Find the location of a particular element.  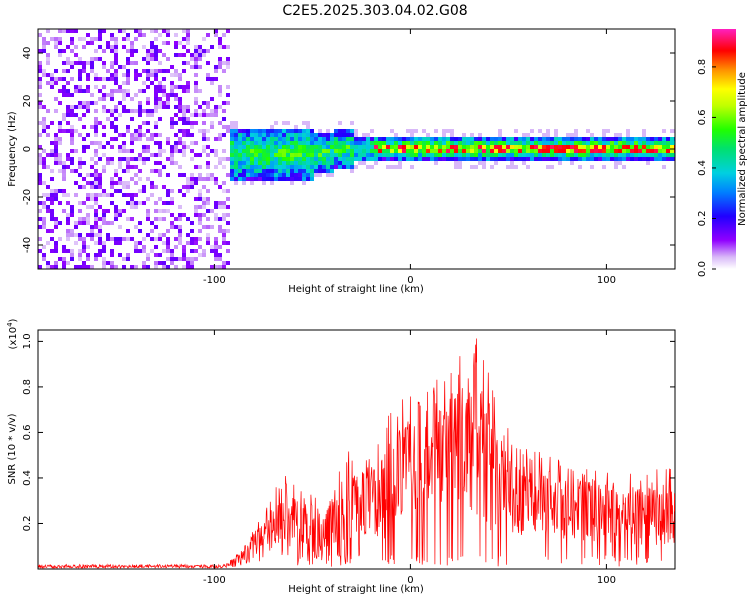

snr-xlabel: Height of straight line (km) is located at coordinates (356, 589).